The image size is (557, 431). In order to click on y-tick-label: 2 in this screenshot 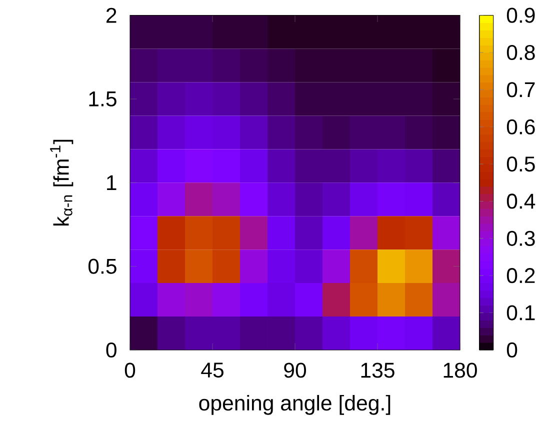, I will do `click(111, 15)`.